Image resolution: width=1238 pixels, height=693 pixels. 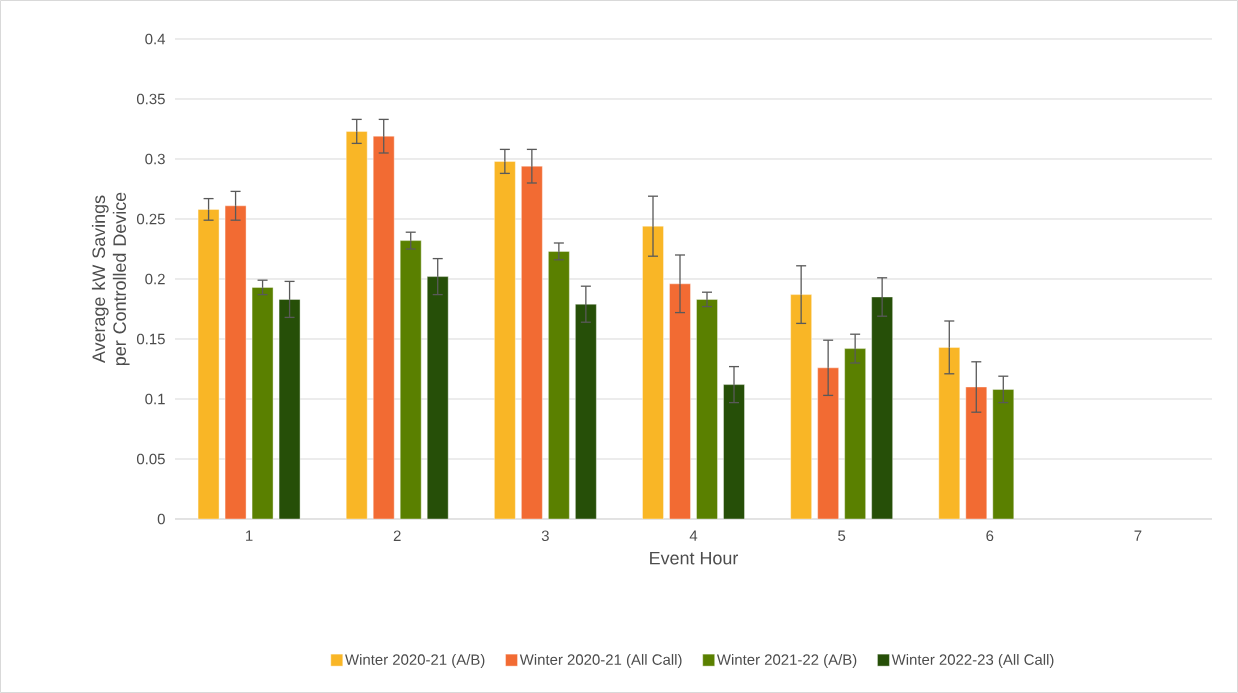 What do you see at coordinates (155, 39) in the screenshot?
I see `y-tick-label: 0.4` at bounding box center [155, 39].